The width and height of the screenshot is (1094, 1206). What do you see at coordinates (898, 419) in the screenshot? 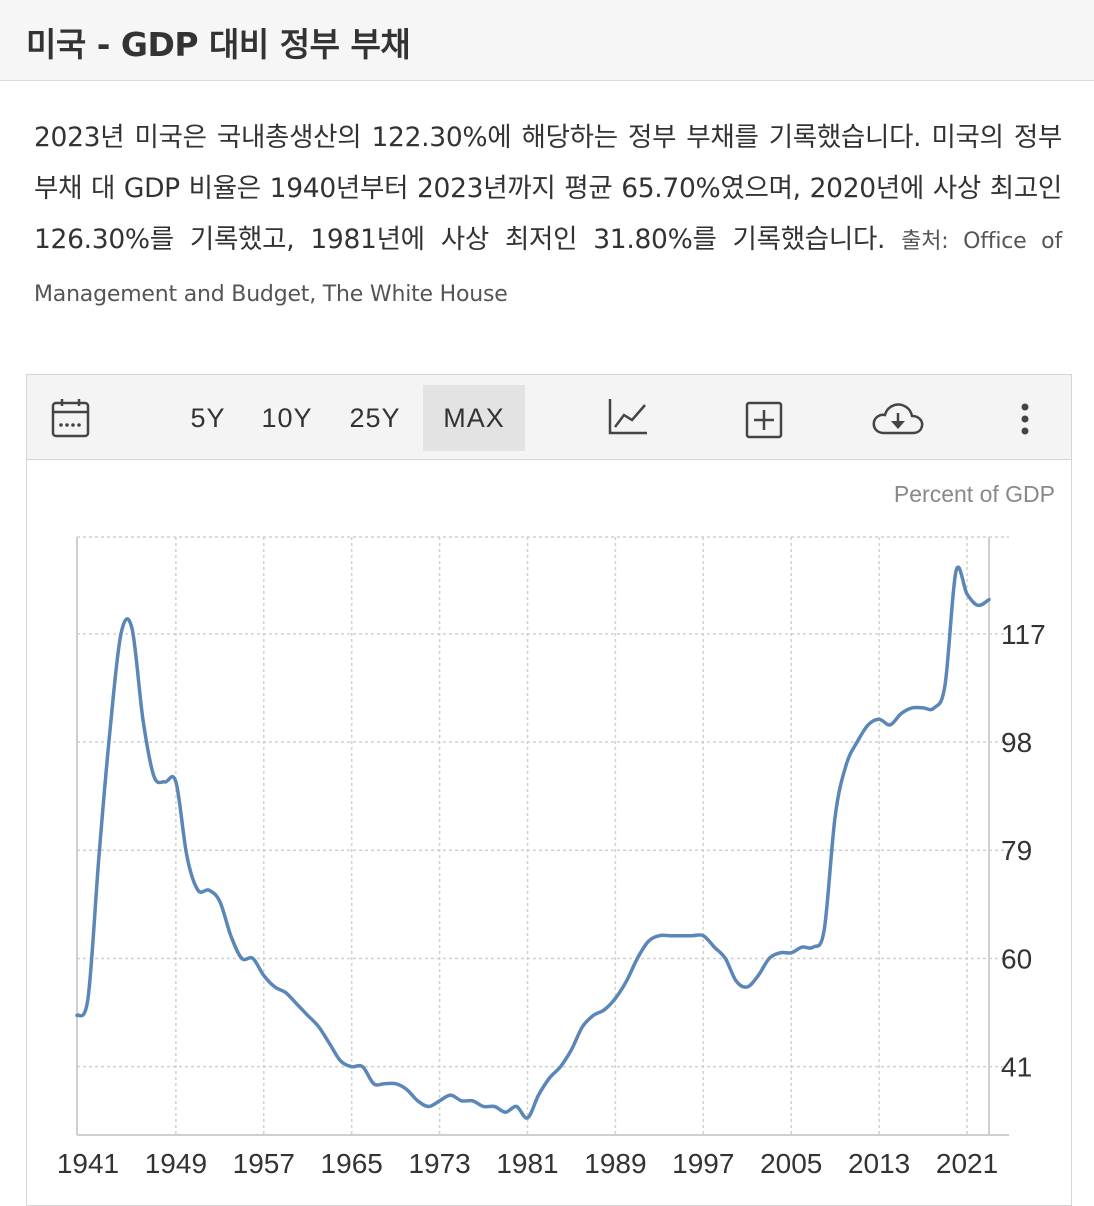
I see `cloud-download-icon` at bounding box center [898, 419].